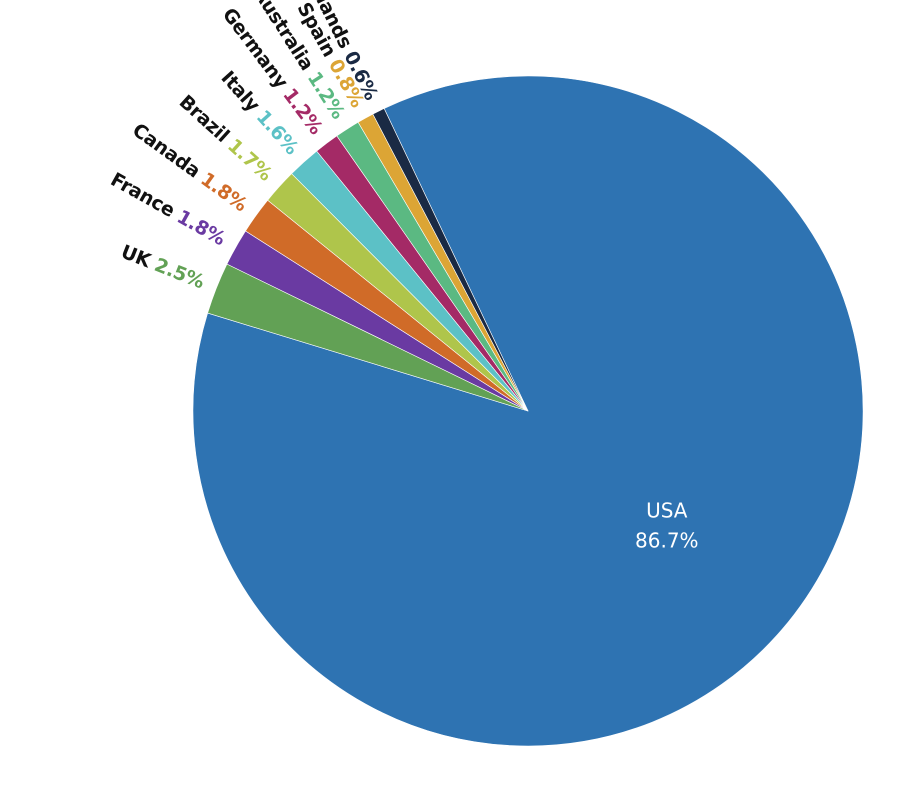  I want to click on slice-category-canada: Canada, so click(169, 152).